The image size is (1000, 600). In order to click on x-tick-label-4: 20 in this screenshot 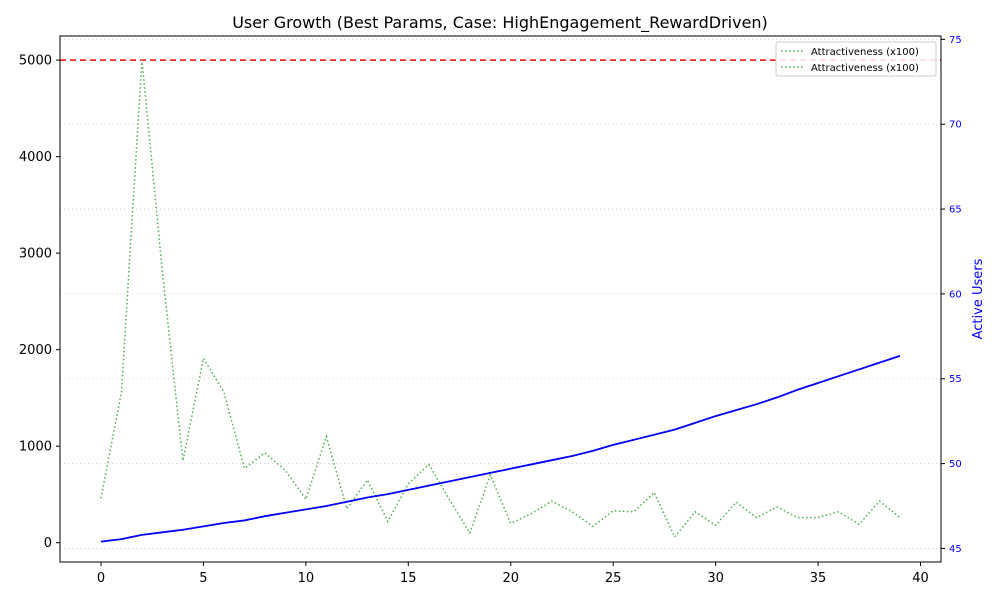, I will do `click(510, 578)`.